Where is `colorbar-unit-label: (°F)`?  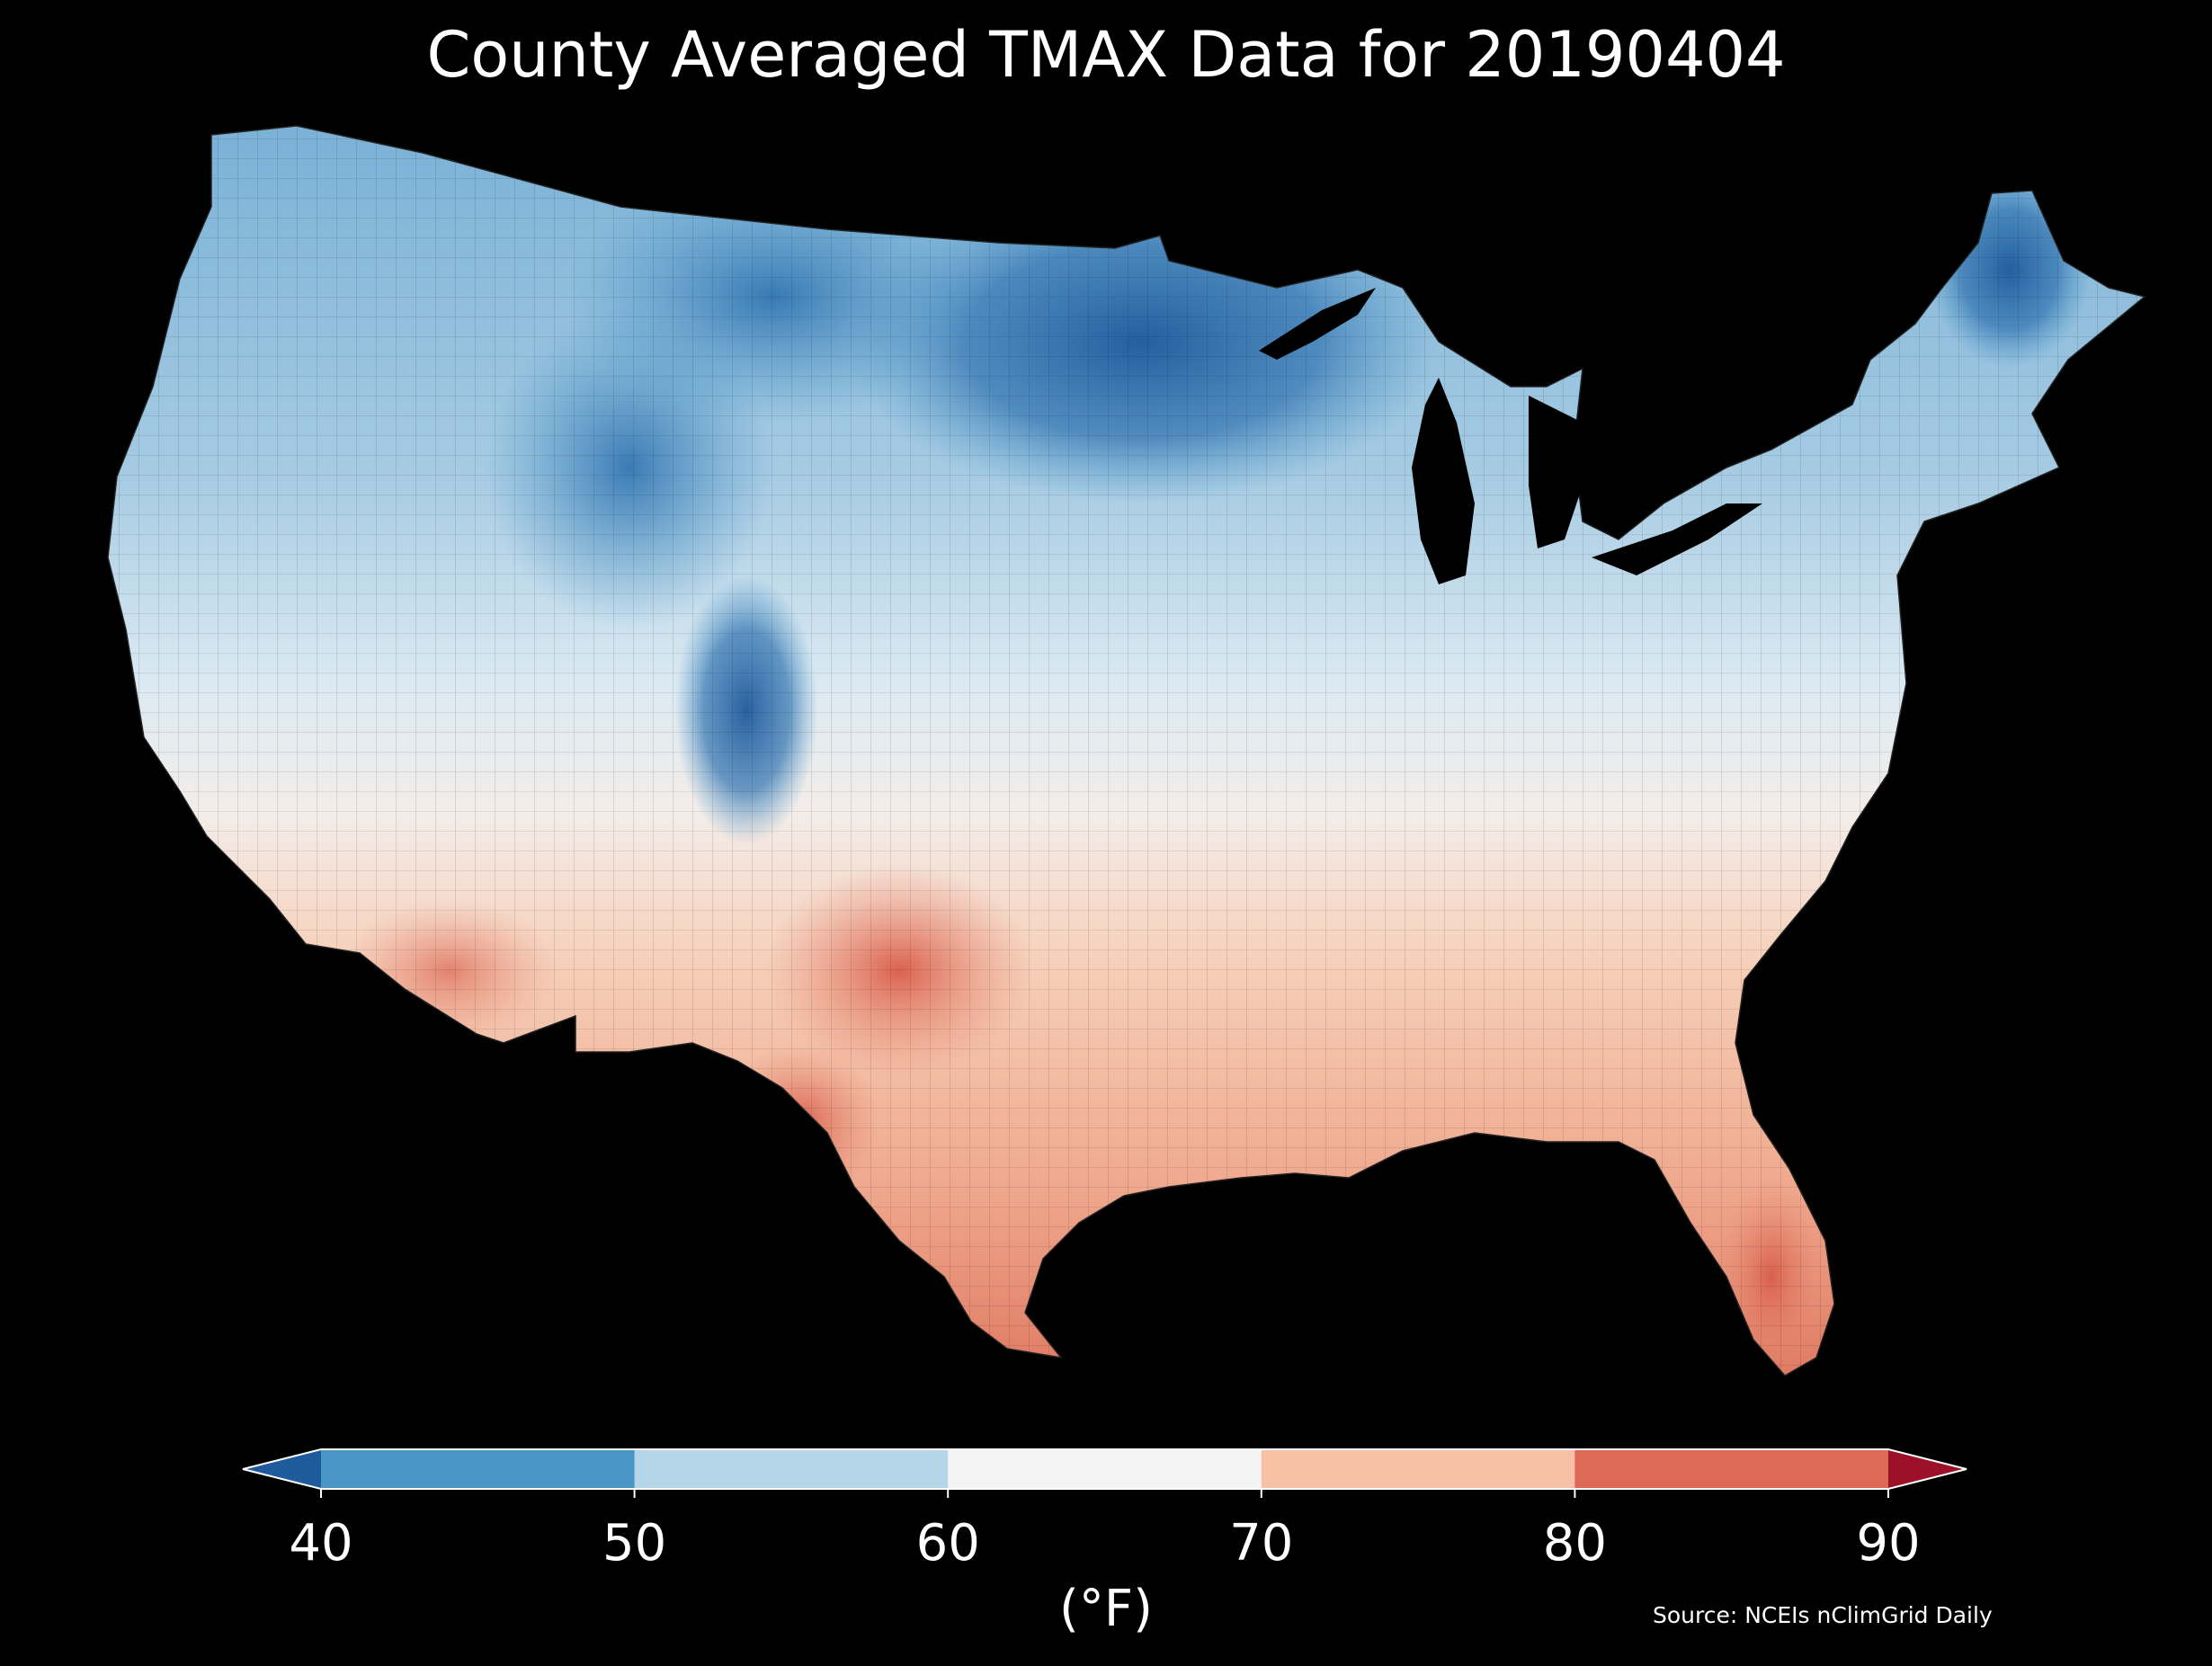
colorbar-unit-label: (°F) is located at coordinates (1106, 1609).